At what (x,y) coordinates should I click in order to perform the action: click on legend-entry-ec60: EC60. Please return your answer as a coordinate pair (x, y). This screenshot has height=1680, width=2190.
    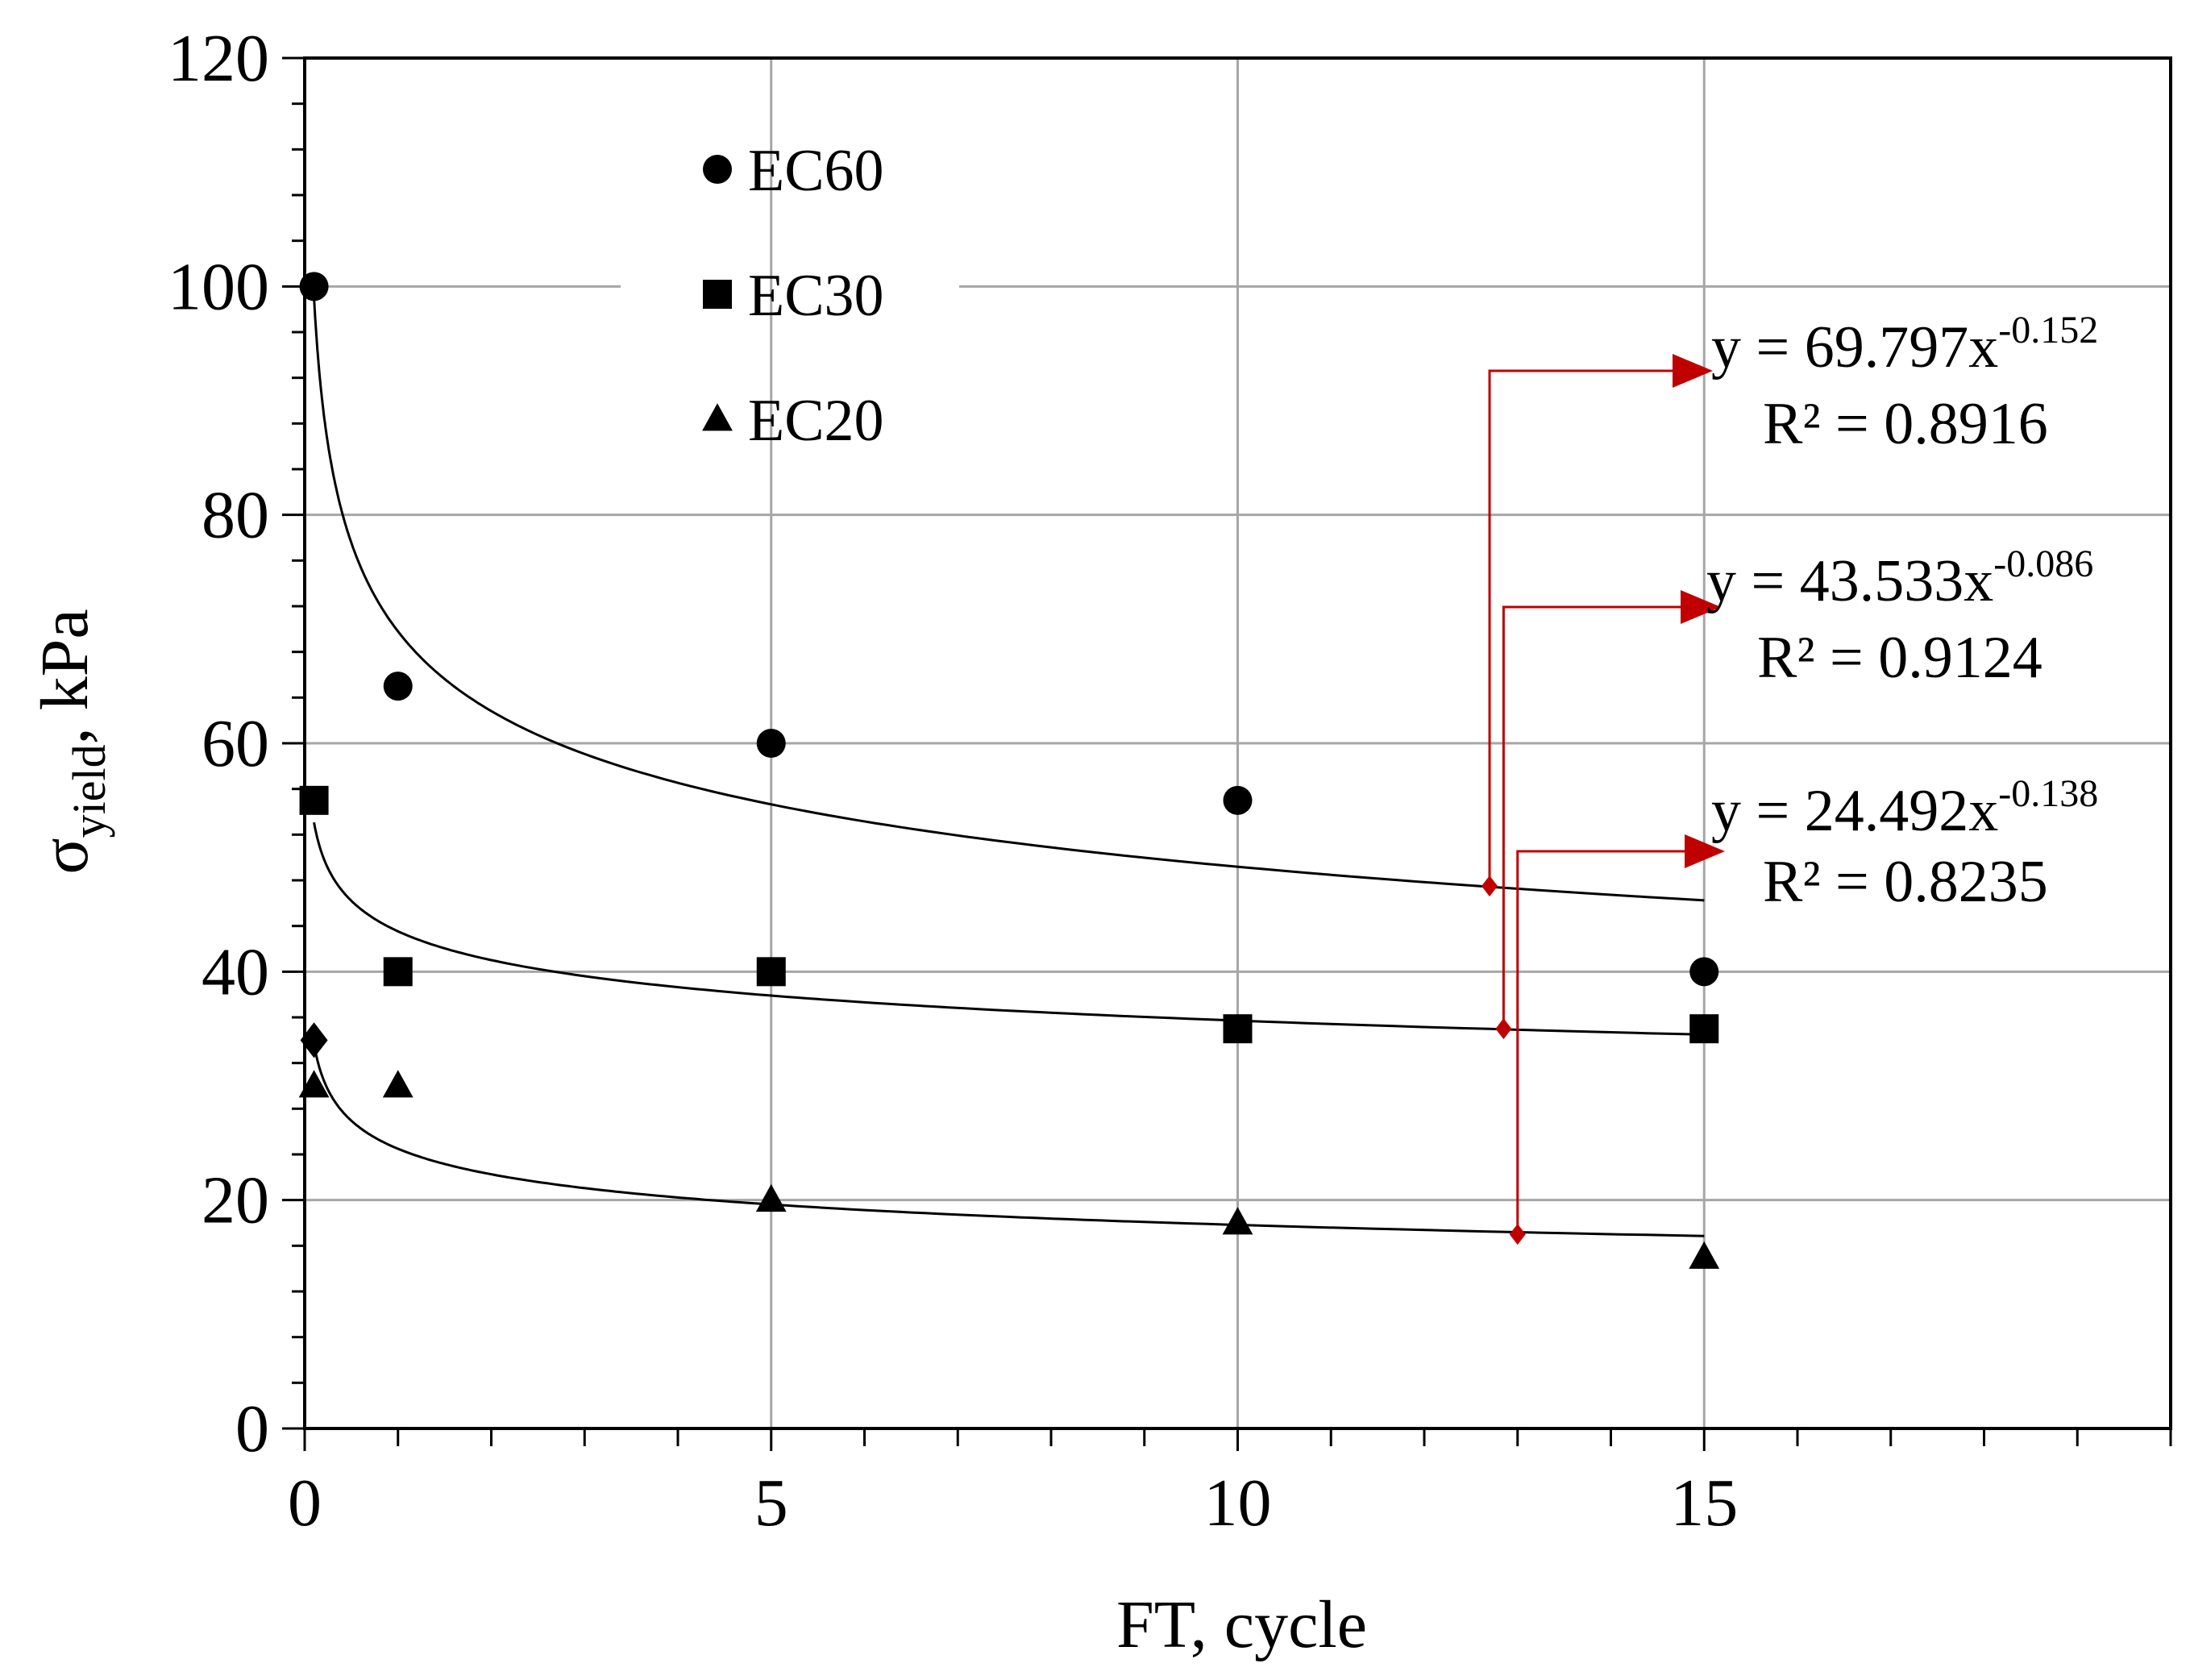
    Looking at the image, I should click on (794, 171).